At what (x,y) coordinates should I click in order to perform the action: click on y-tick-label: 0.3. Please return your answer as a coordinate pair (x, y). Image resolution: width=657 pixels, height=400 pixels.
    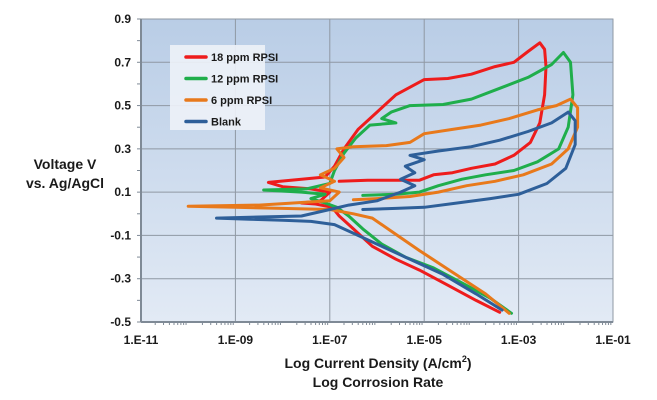
    Looking at the image, I should click on (122, 149).